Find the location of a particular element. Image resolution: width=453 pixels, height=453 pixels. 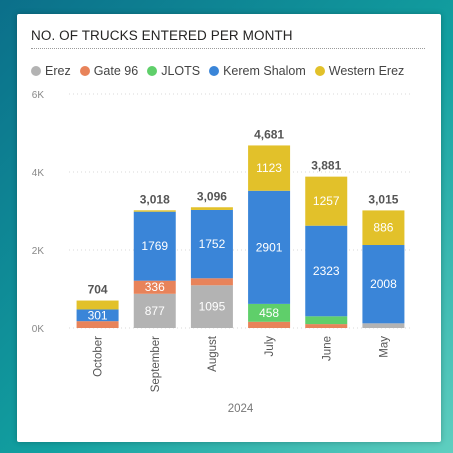

chart-title: NO. OF TRUCKS ENTERED PER MONTH is located at coordinates (228, 38).